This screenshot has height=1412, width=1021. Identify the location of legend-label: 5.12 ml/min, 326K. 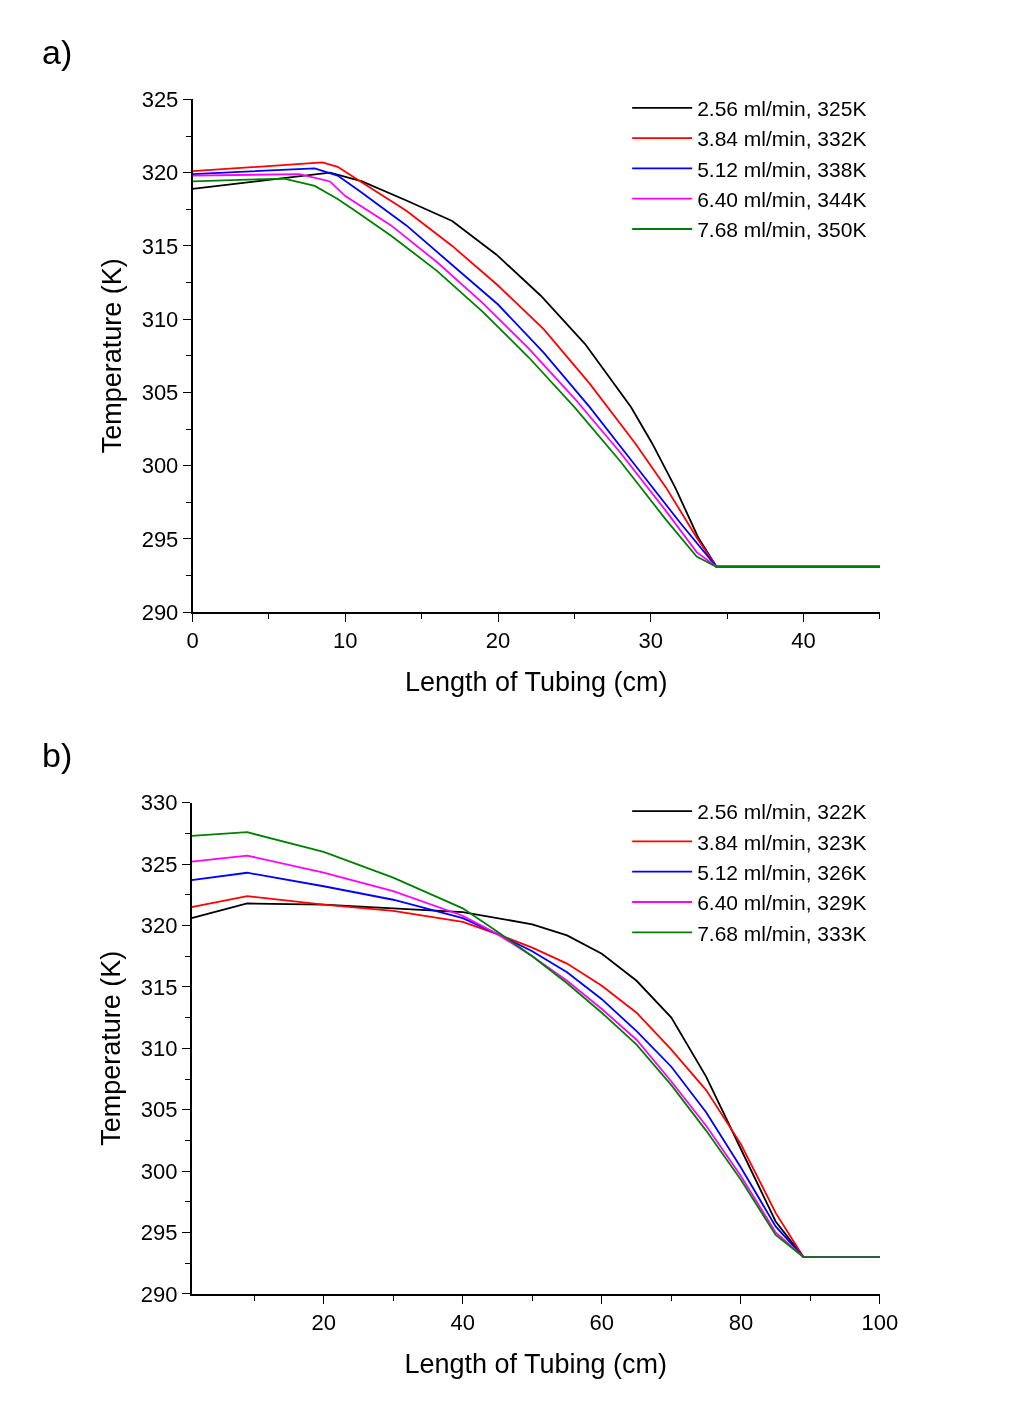
(782, 872).